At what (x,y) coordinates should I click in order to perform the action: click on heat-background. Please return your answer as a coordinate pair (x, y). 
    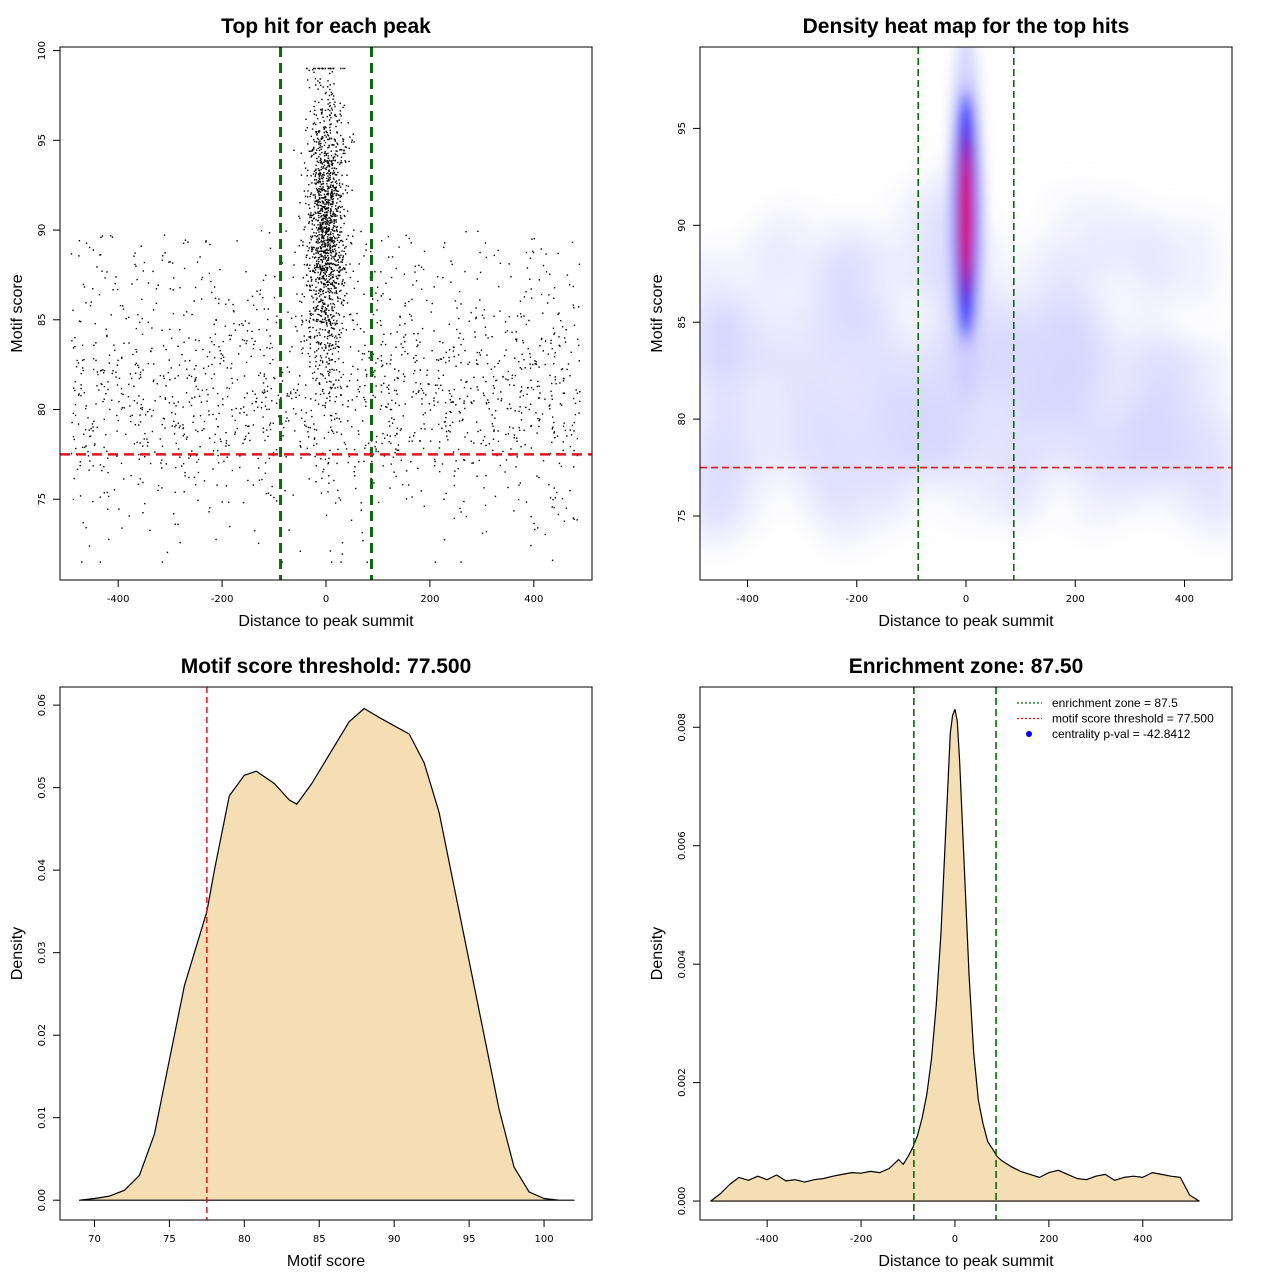
    Looking at the image, I should click on (966, 355).